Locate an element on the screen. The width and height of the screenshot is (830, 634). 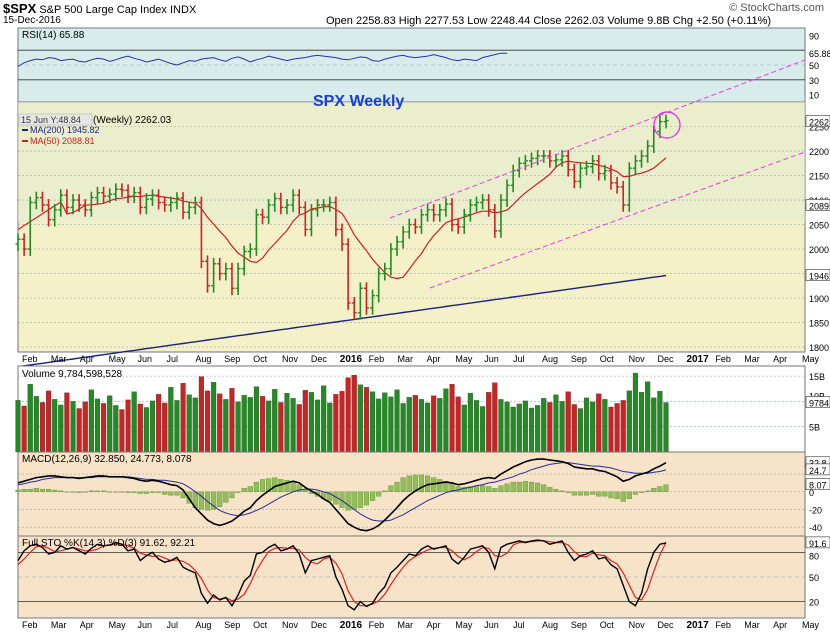
price-x-label: Dec is located at coordinates (666, 359).